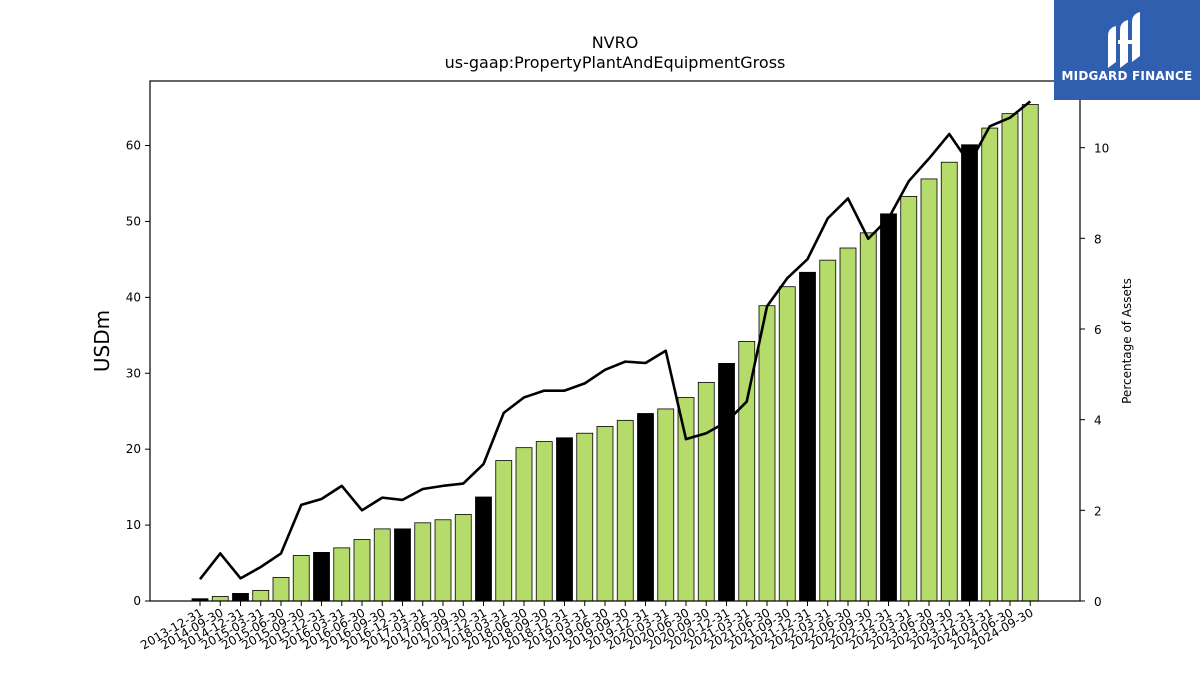 The height and width of the screenshot is (675, 1200). Describe the element at coordinates (133, 221) in the screenshot. I see `y-tick-label-50: 50` at that location.